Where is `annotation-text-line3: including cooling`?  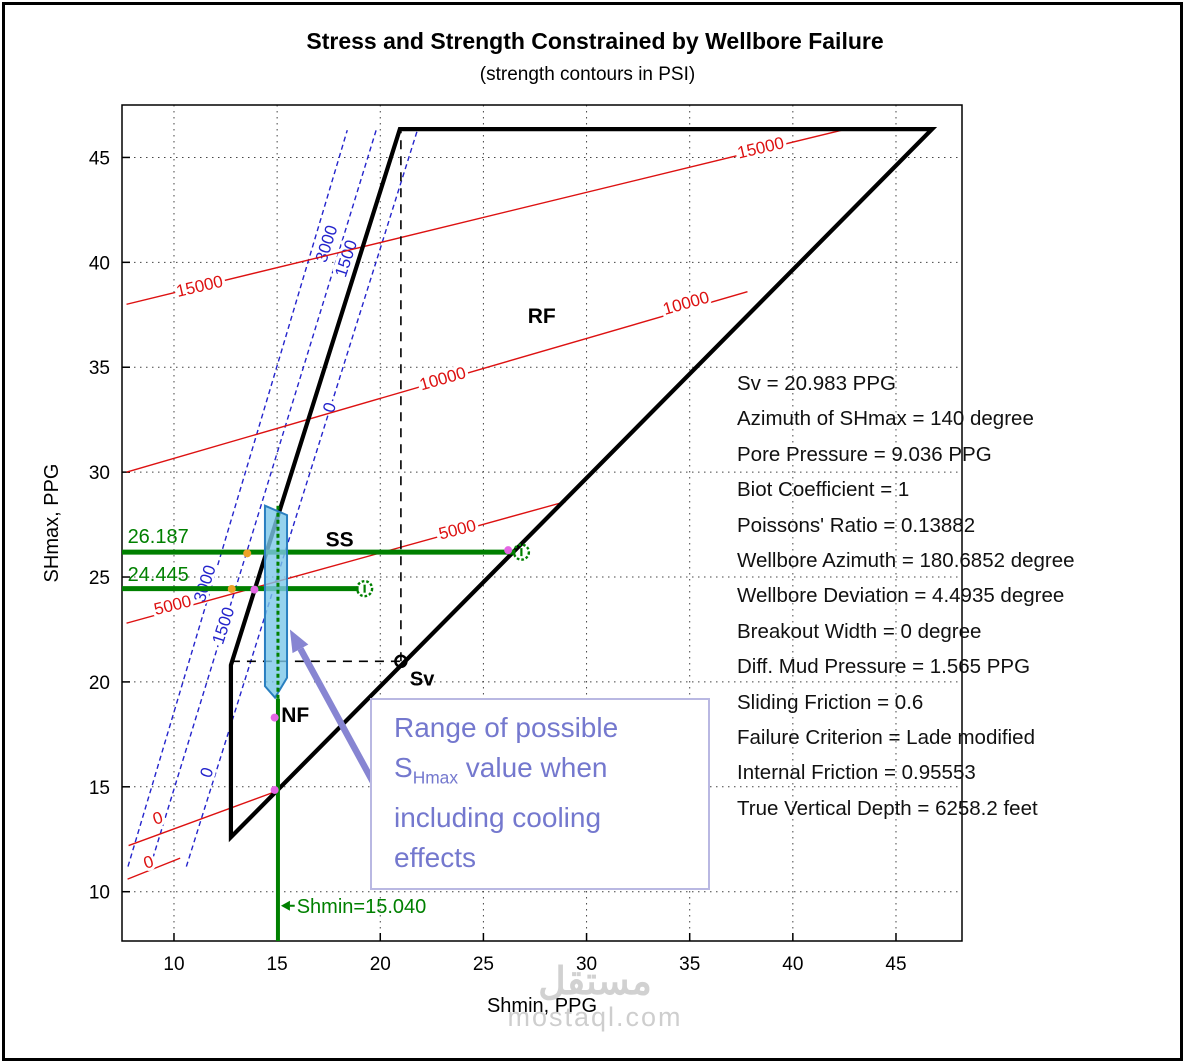
annotation-text-line3: including cooling is located at coordinates (498, 817).